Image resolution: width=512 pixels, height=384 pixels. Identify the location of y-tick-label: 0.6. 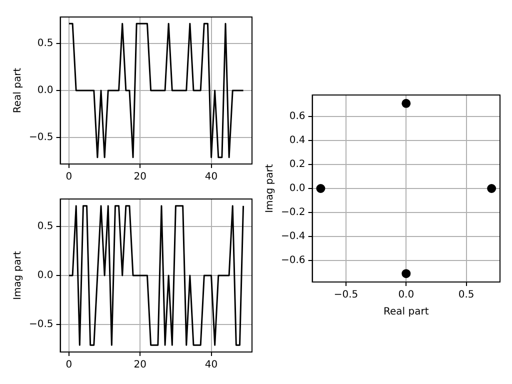
(297, 116).